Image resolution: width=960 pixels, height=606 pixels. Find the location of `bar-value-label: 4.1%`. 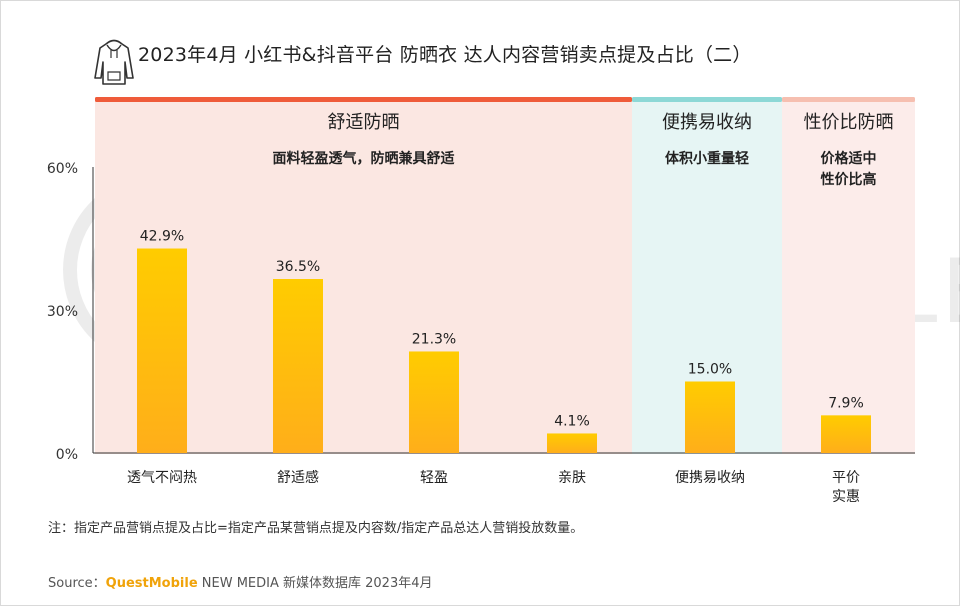

bar-value-label: 4.1% is located at coordinates (572, 421).